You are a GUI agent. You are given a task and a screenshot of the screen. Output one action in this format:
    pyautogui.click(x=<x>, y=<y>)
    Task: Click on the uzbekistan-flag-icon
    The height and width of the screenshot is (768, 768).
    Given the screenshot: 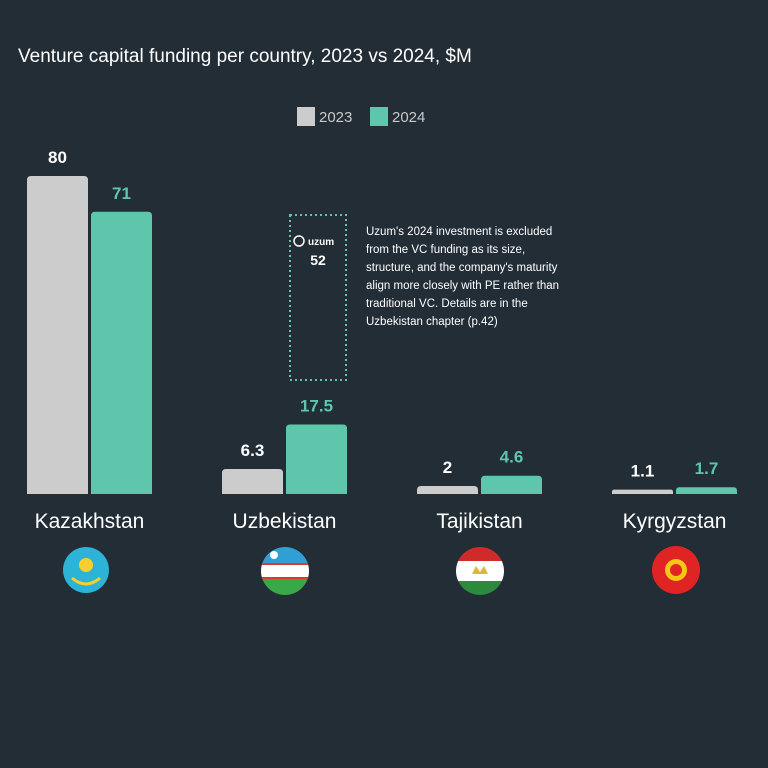 What is the action you would take?
    pyautogui.click(x=285, y=571)
    